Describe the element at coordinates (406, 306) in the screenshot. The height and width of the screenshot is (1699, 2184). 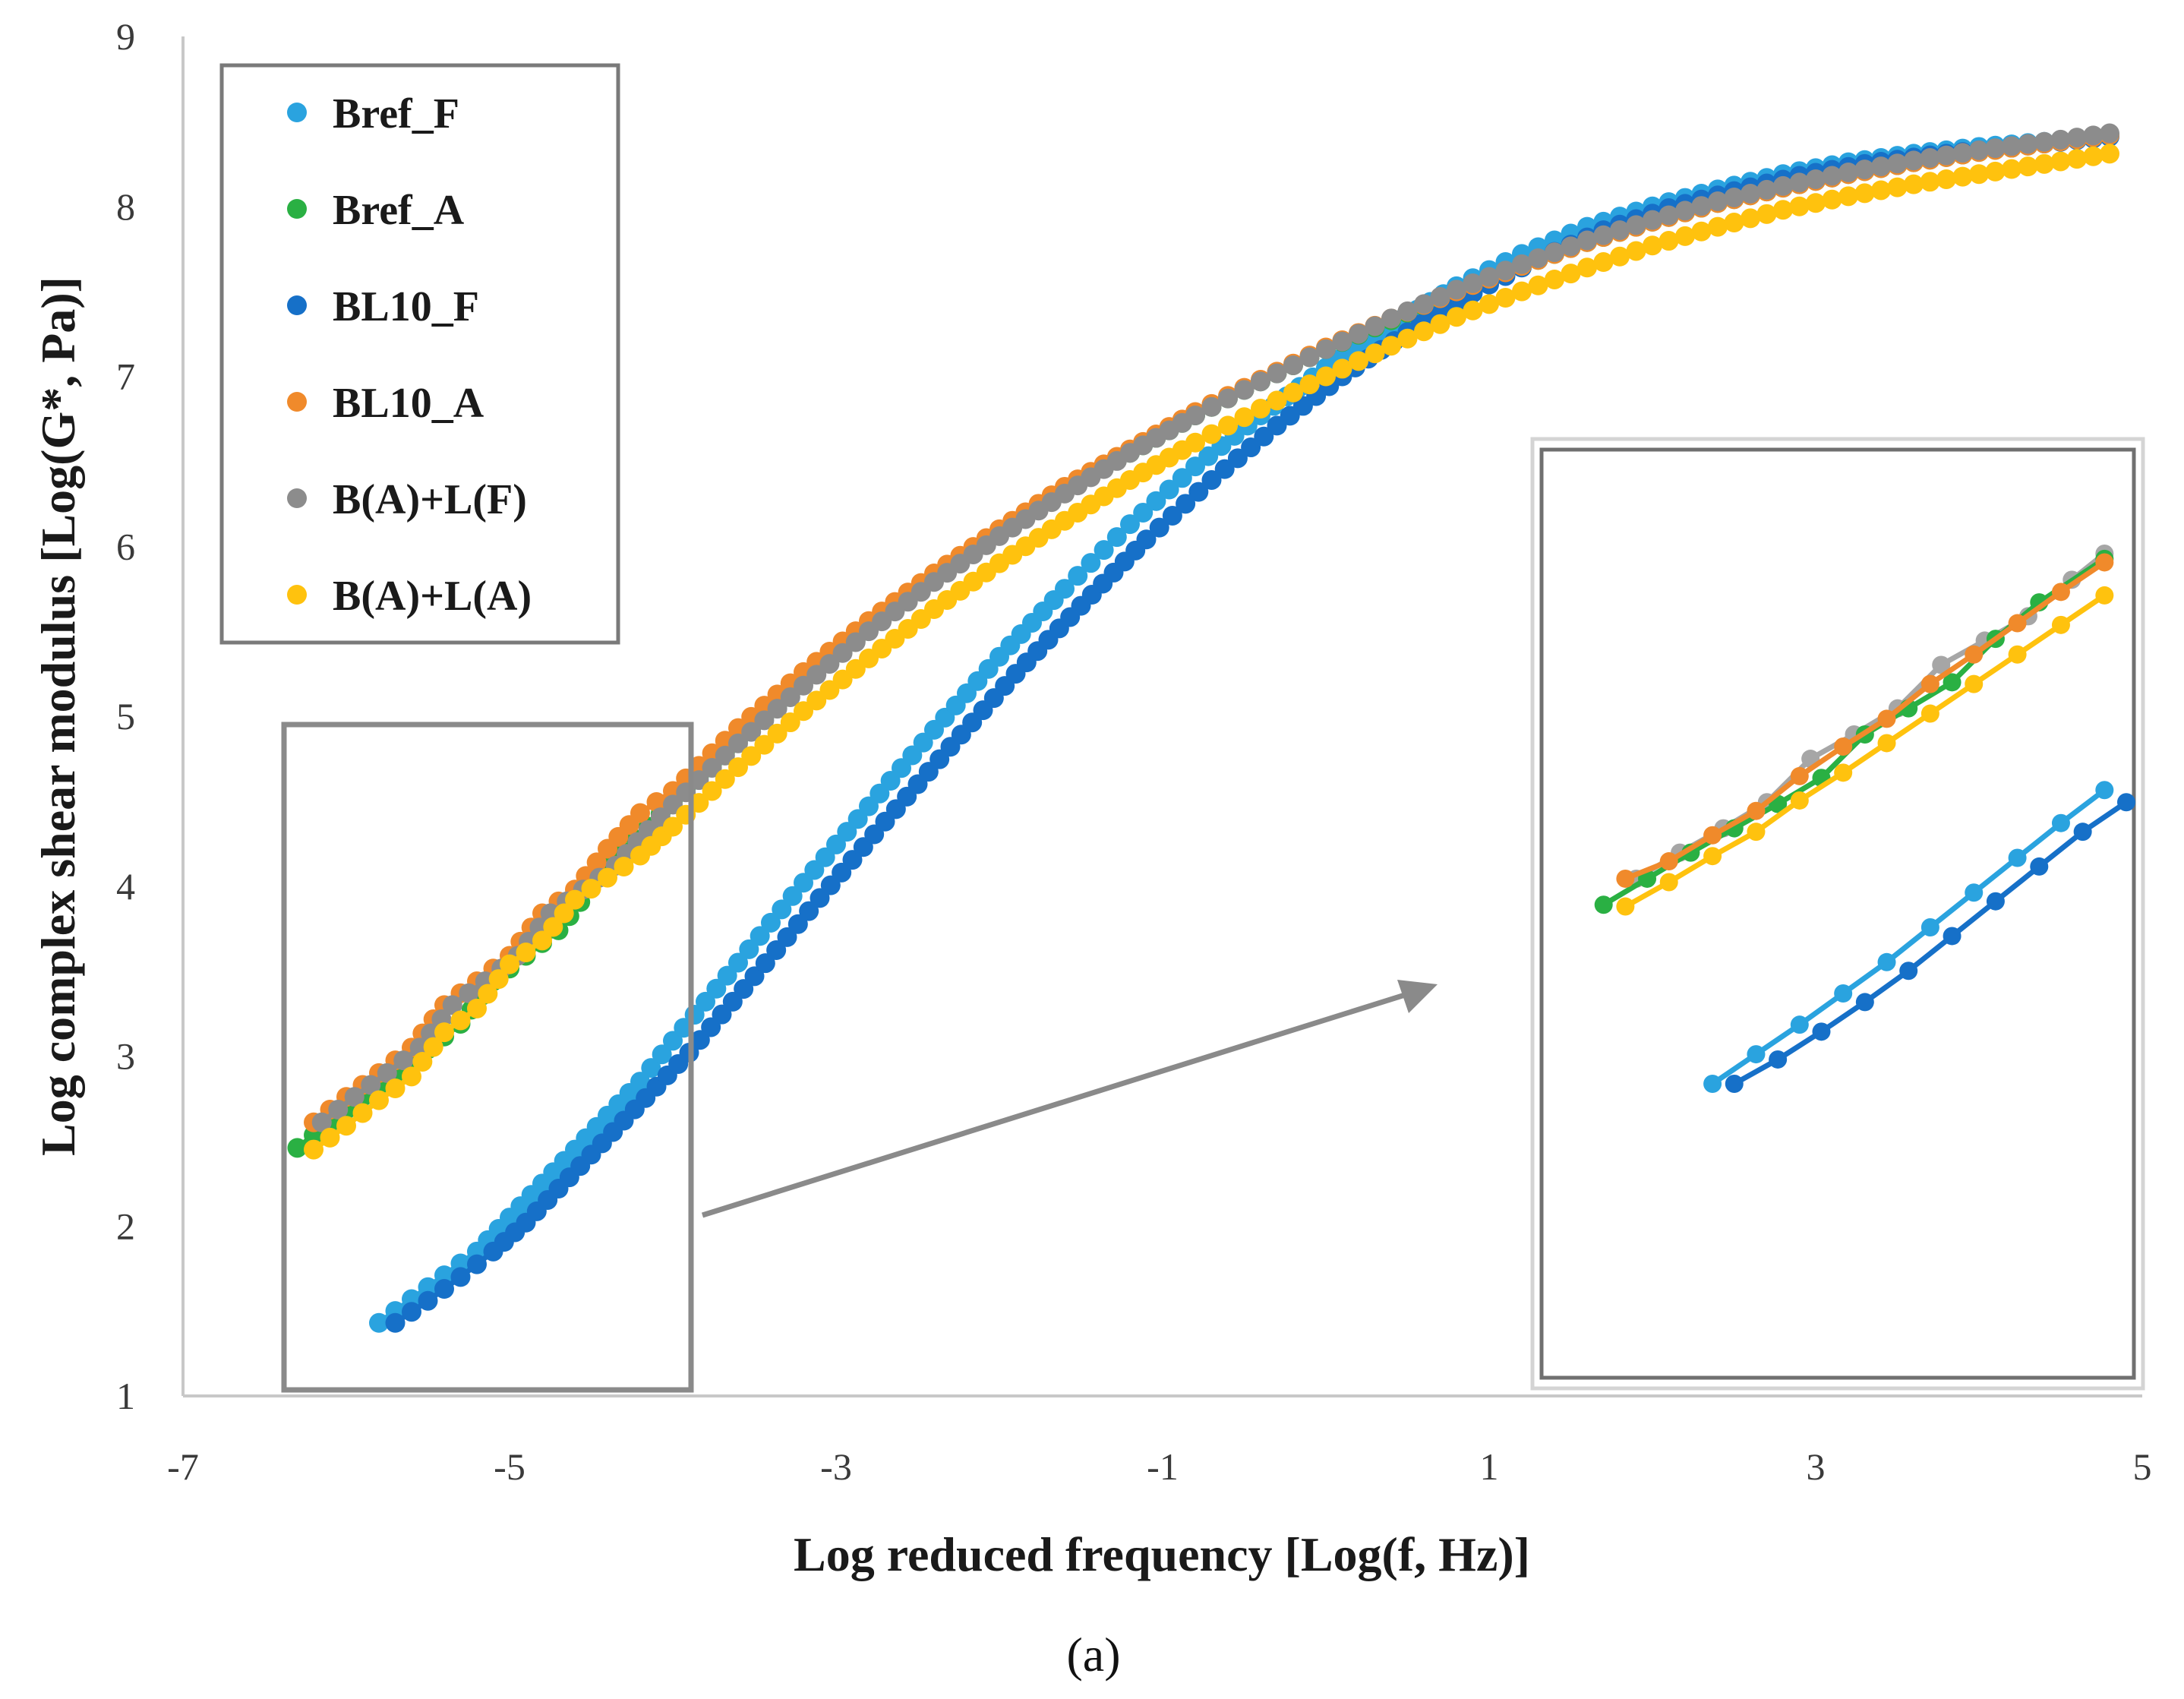
I see `legend-label: BL10_F` at that location.